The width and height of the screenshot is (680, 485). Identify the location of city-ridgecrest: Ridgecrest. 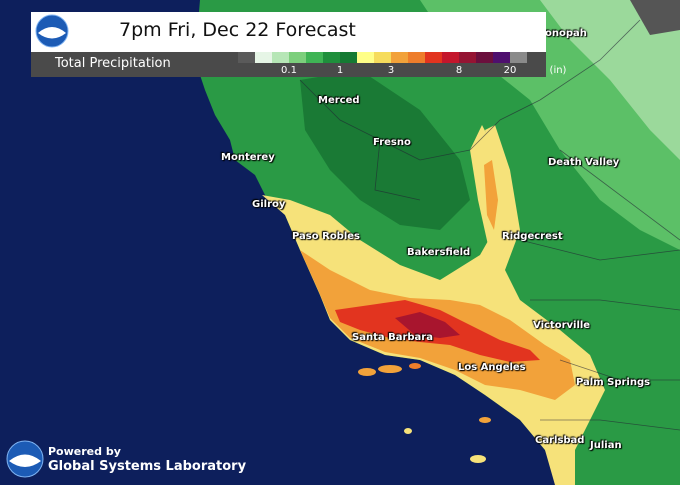
(532, 236).